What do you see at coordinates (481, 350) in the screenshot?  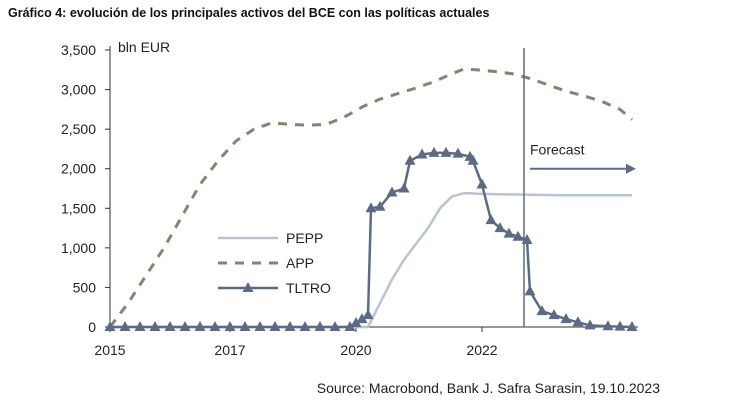 I see `x-tick-label: 2022` at bounding box center [481, 350].